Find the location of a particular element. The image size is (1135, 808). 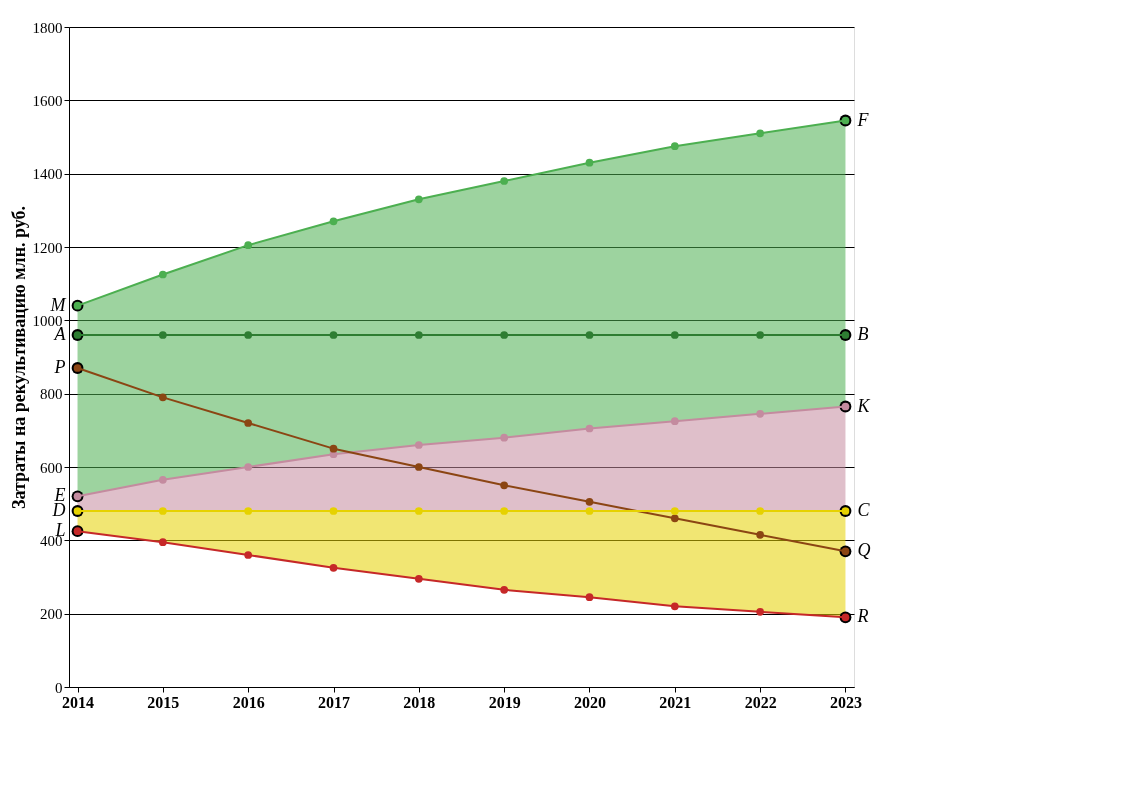

x-tick-label: 2014 is located at coordinates (78, 702).